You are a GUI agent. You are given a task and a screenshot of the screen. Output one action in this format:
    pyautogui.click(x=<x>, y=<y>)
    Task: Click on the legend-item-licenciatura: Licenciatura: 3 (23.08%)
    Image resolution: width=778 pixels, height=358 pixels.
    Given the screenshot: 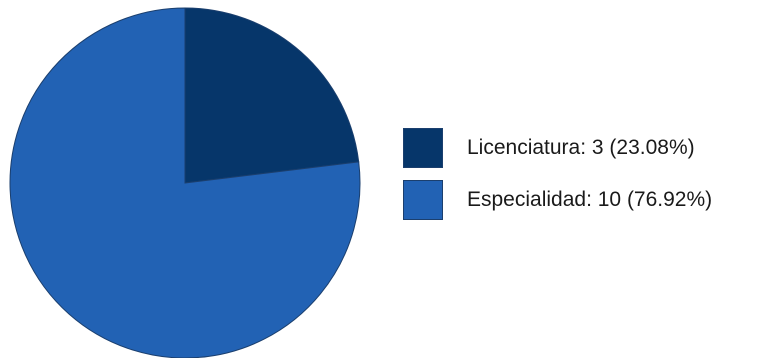 What is the action you would take?
    pyautogui.click(x=557, y=148)
    